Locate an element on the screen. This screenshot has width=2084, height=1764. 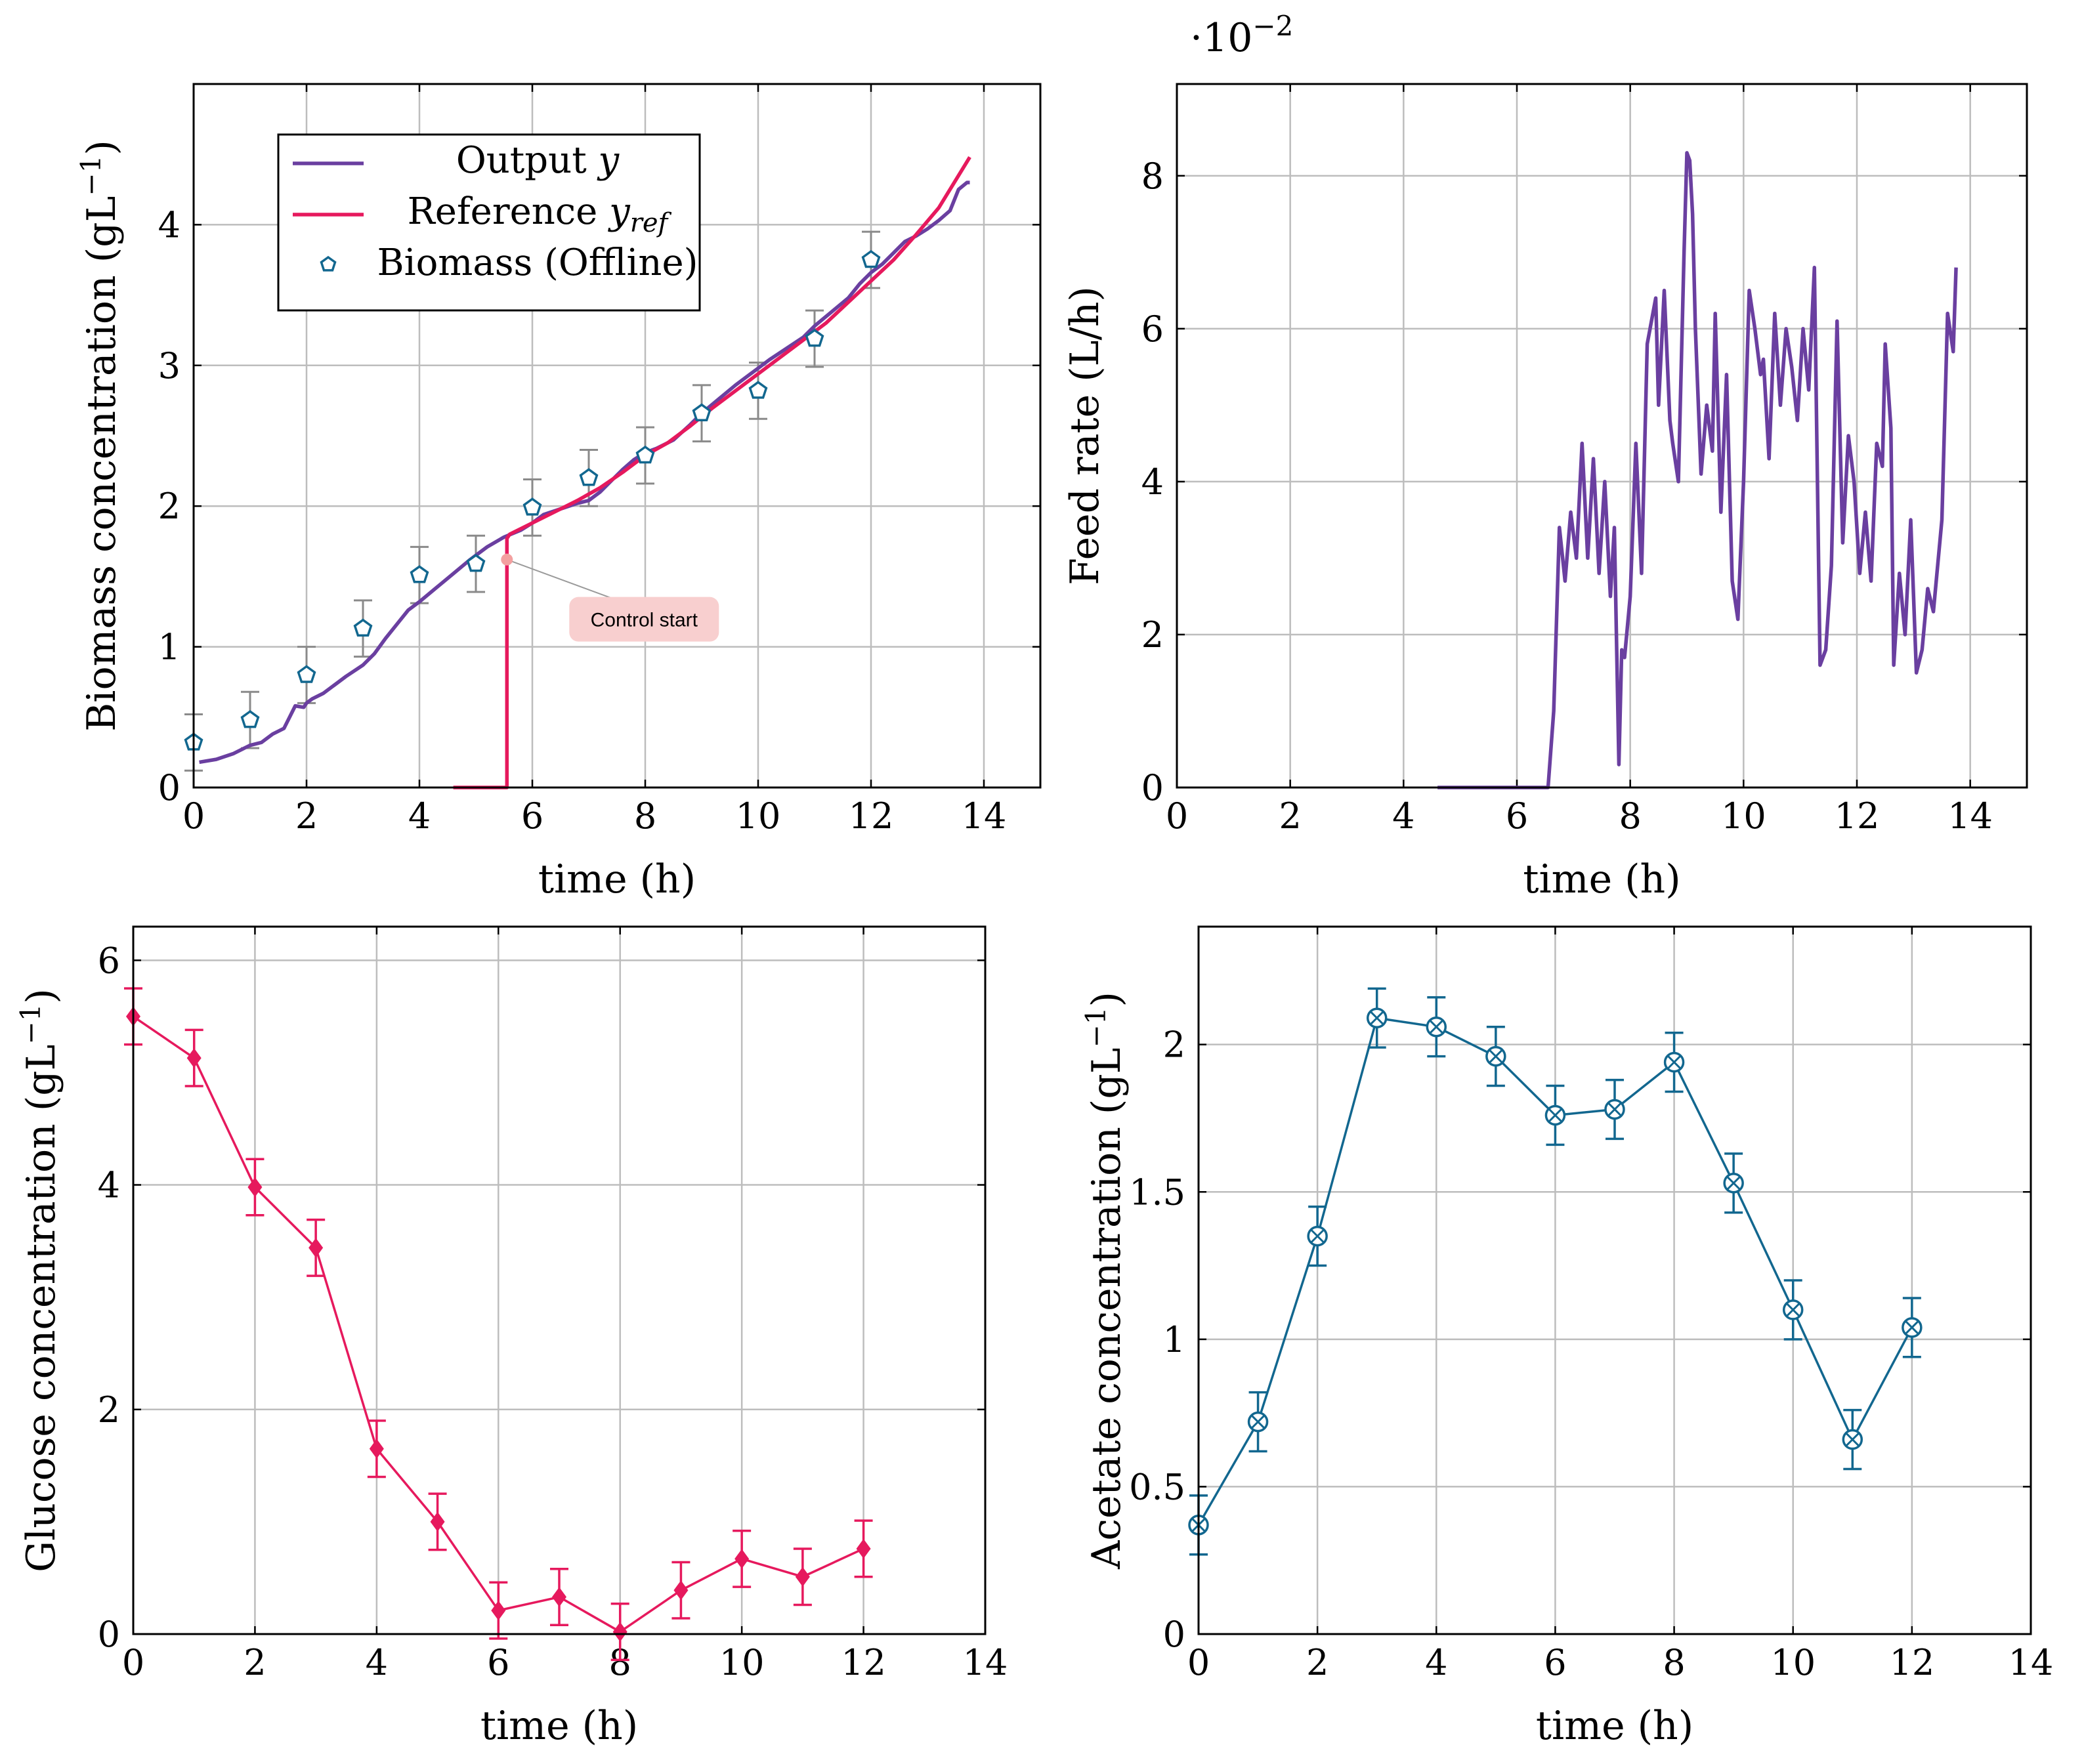
axis-scale-label: ·10−2 is located at coordinates (1241, 35).